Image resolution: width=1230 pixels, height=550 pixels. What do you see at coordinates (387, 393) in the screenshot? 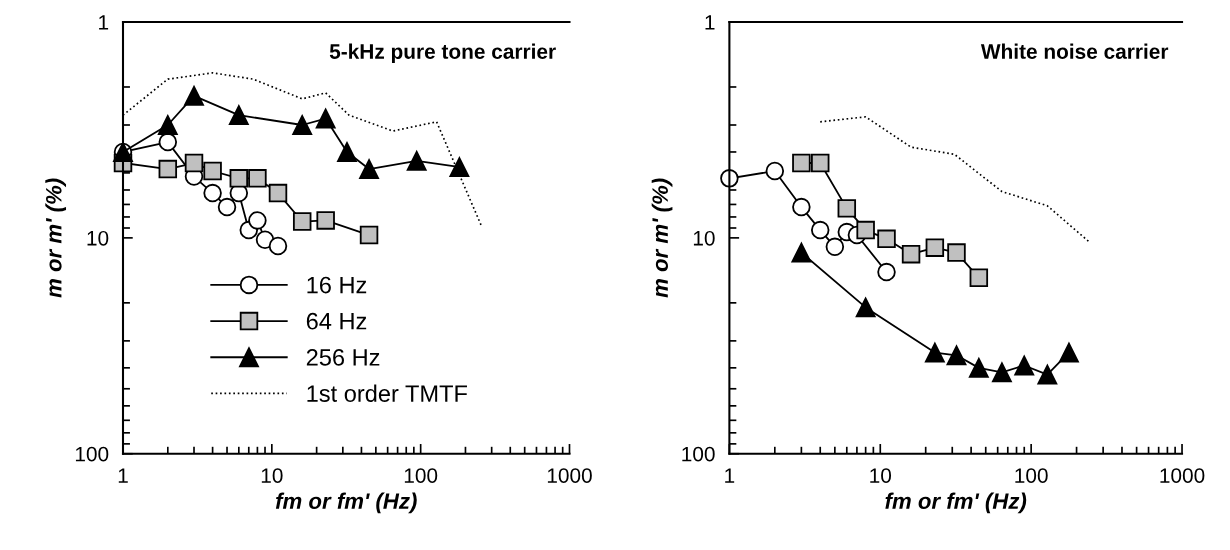
I see `legend-label: 1st order TMTF` at bounding box center [387, 393].